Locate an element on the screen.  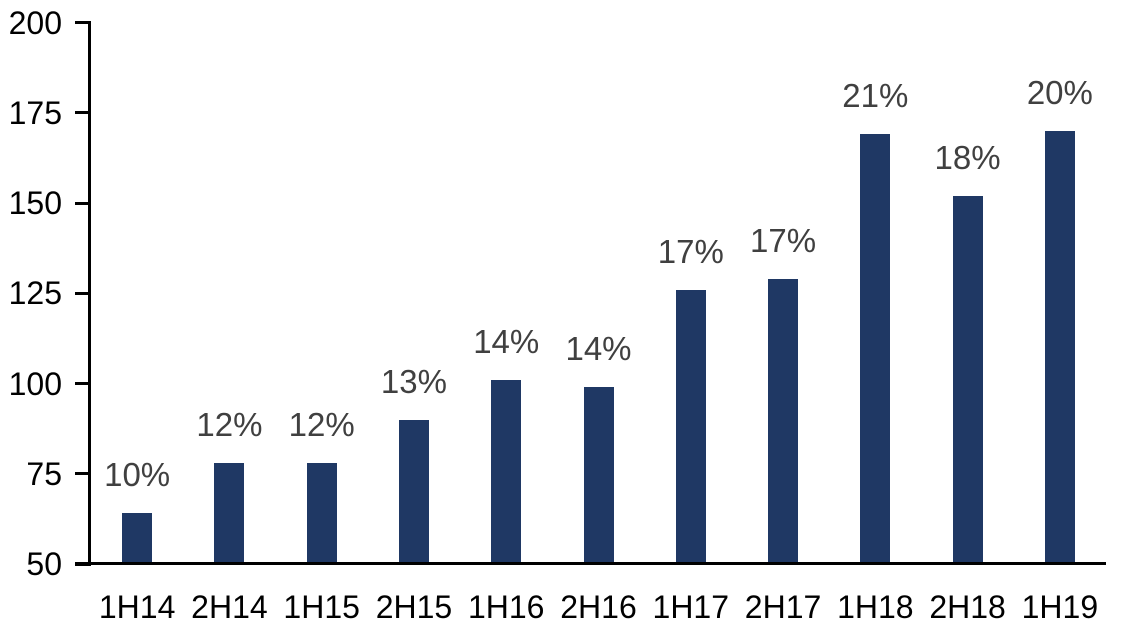
bar-2H17 is located at coordinates (783, 421).